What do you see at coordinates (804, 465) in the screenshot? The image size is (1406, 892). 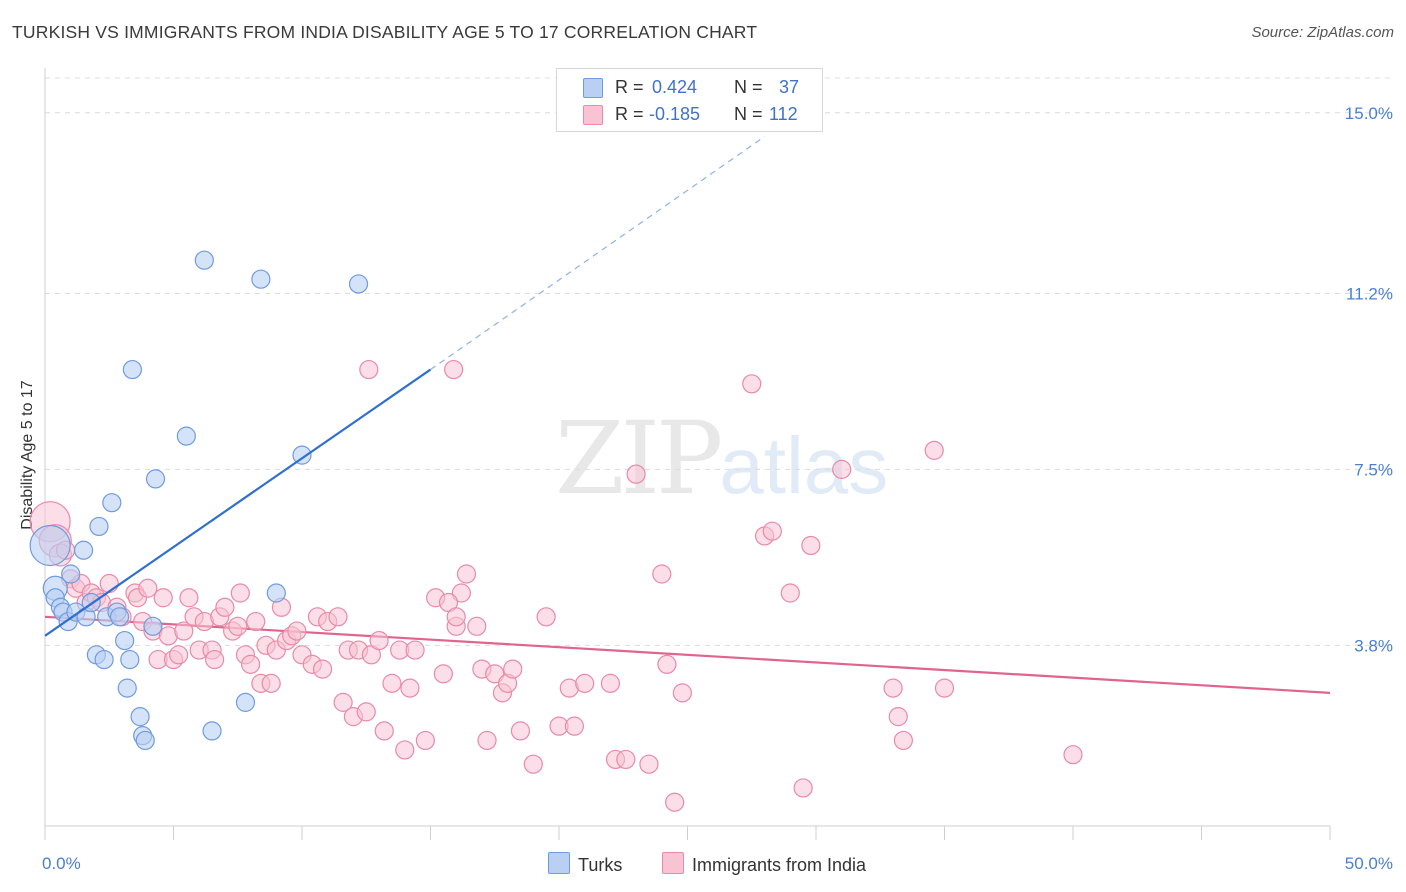 I see `watermark-atlas: atlas` at bounding box center [804, 465].